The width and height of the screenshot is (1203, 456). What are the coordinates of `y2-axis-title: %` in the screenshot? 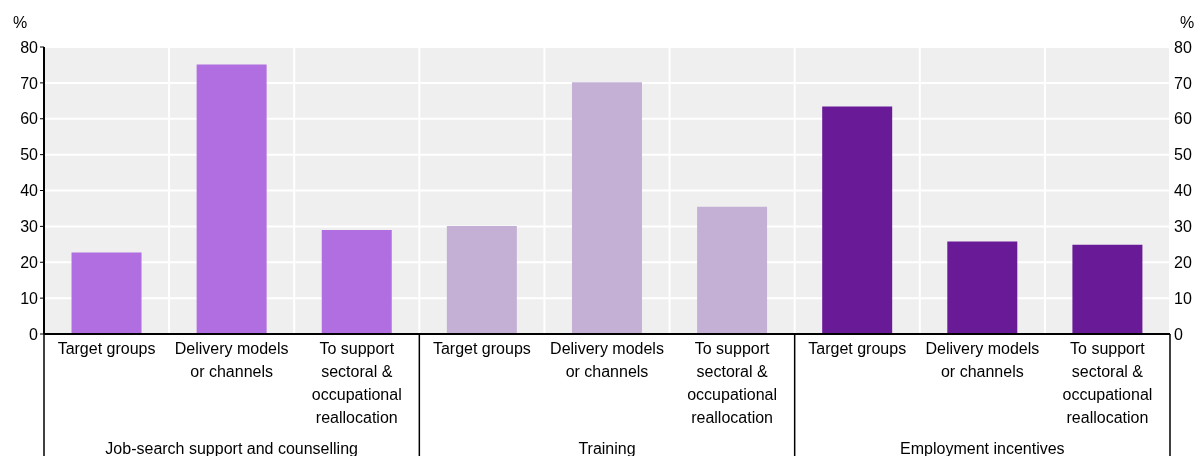 It's located at (1187, 22).